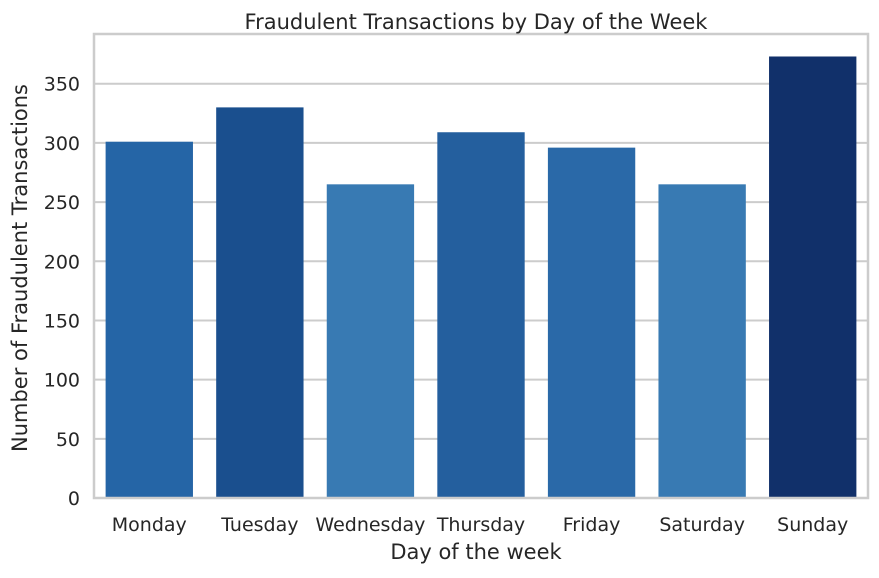 This screenshot has height=578, width=879. Describe the element at coordinates (62, 262) in the screenshot. I see `y-tick-label-200: 200` at that location.